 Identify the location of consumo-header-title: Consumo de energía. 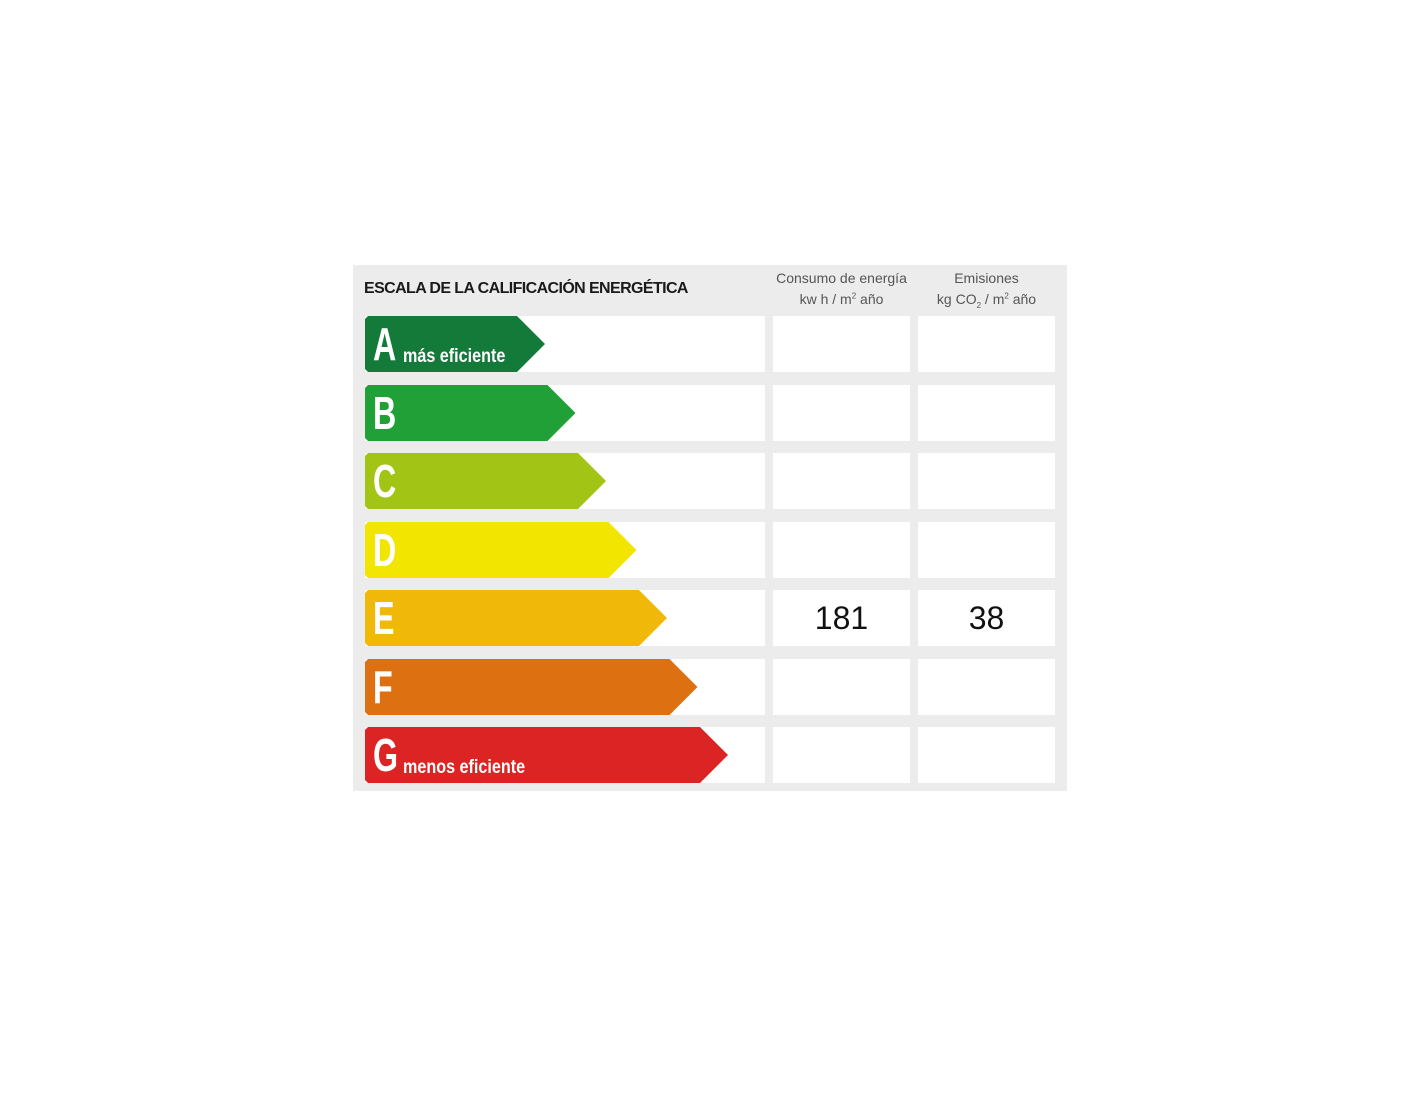
(841, 278).